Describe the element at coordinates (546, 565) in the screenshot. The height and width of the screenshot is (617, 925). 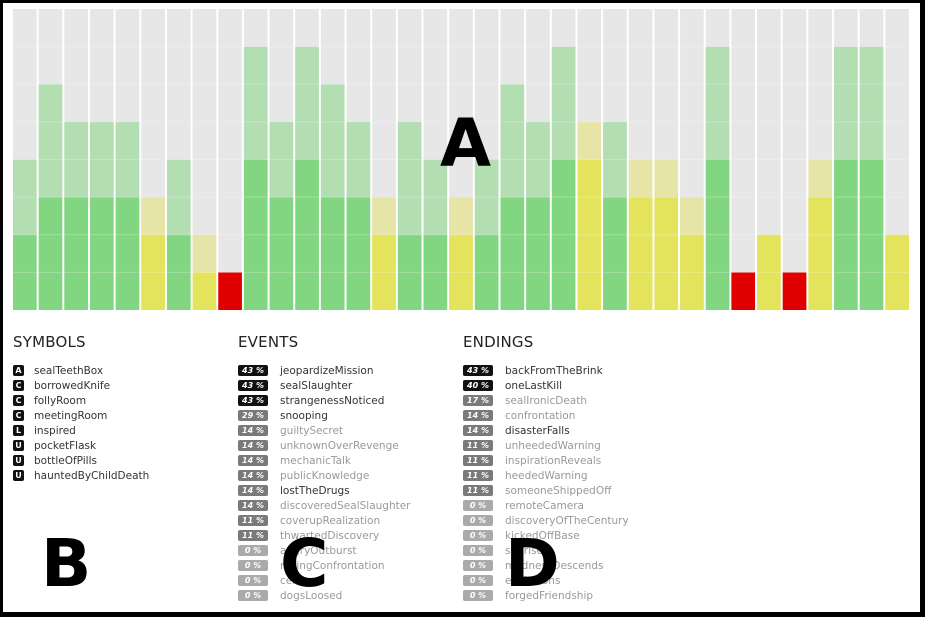
I see `ending-item: 0 % madnessDescends` at that location.